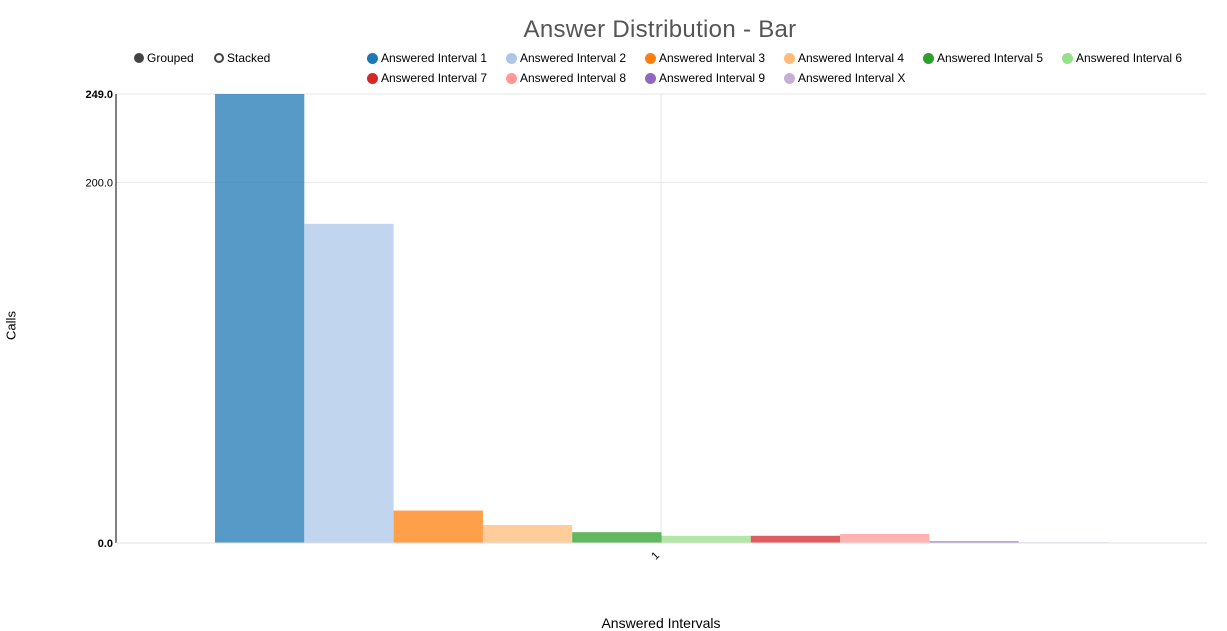 Image resolution: width=1227 pixels, height=631 pixels. What do you see at coordinates (105, 544) in the screenshot?
I see `y-tick-label: 0.0` at bounding box center [105, 544].